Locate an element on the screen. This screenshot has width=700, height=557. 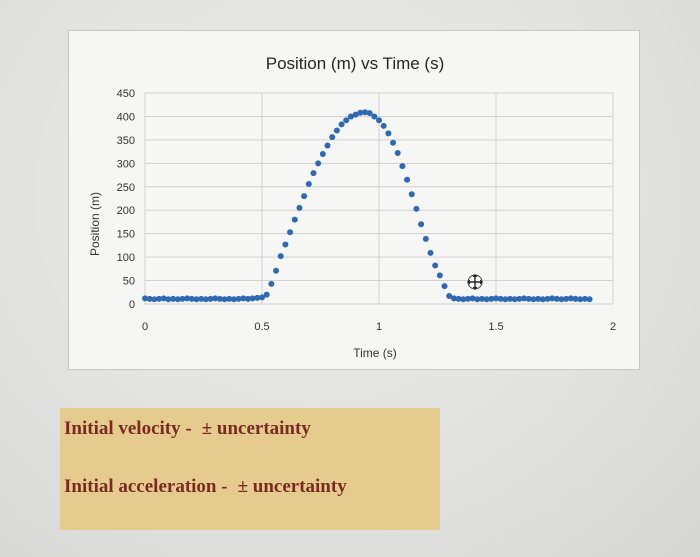
y-tick-label: 300 is located at coordinates (126, 164).